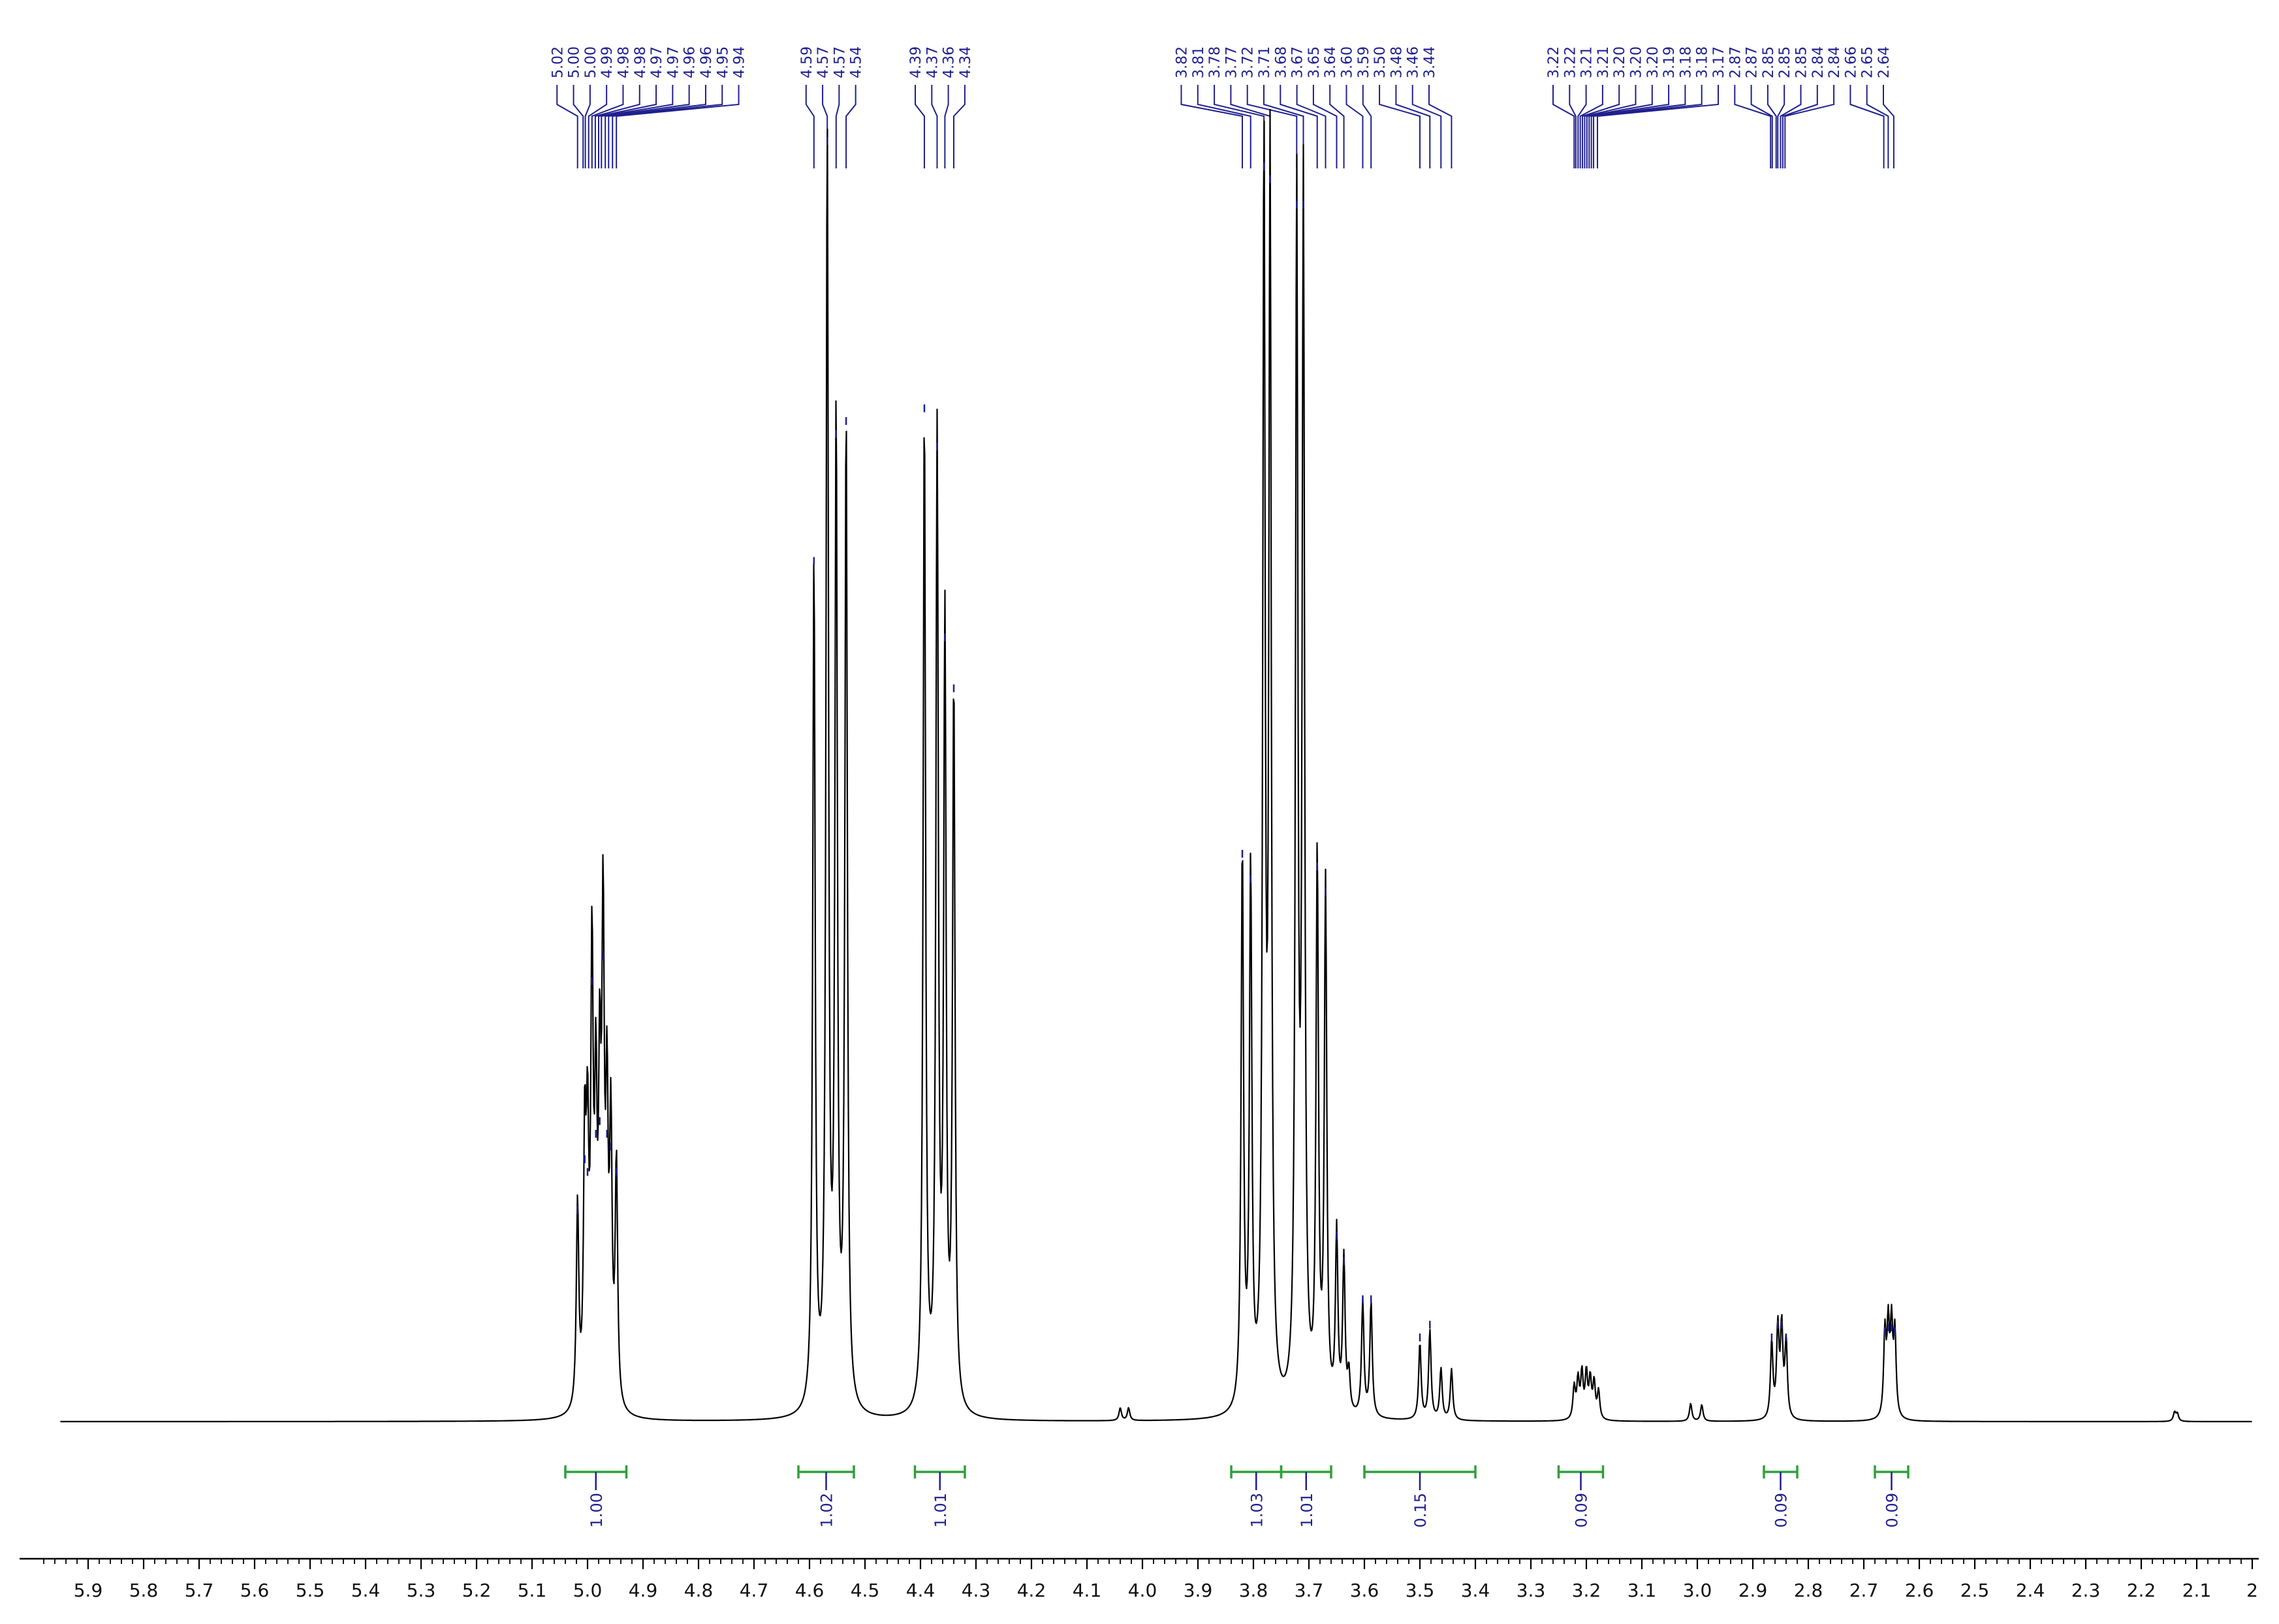 The width and height of the screenshot is (2279, 1624). Describe the element at coordinates (857, 62) in the screenshot. I see `peak-label: 4.54` at that location.